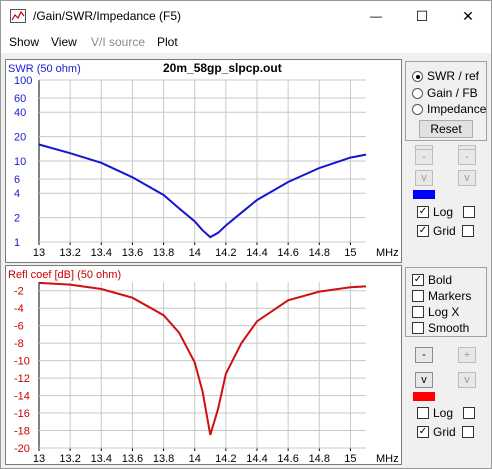 The width and height of the screenshot is (492, 469). What do you see at coordinates (22, 362) in the screenshot?
I see `bot-y-tick-label: -10` at bounding box center [22, 362].